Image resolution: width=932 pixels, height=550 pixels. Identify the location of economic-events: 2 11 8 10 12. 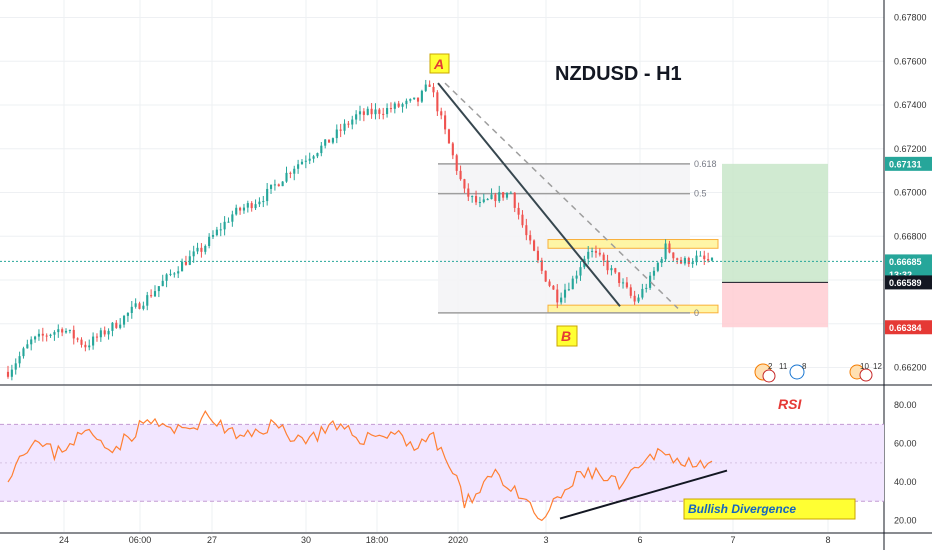
(818, 372).